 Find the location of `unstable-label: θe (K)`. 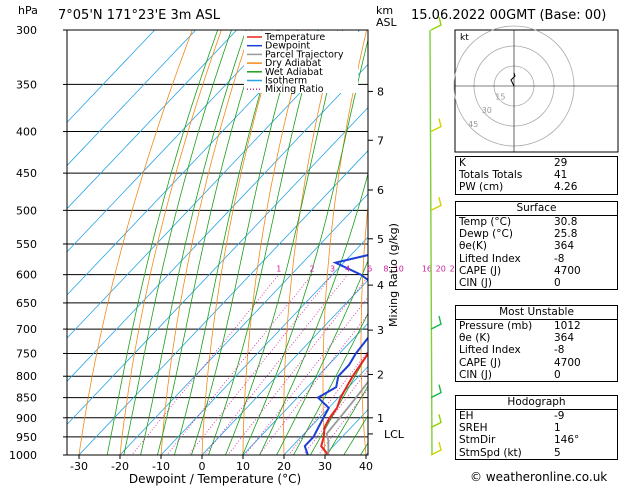

unstable-label: θe (K) is located at coordinates (475, 338).